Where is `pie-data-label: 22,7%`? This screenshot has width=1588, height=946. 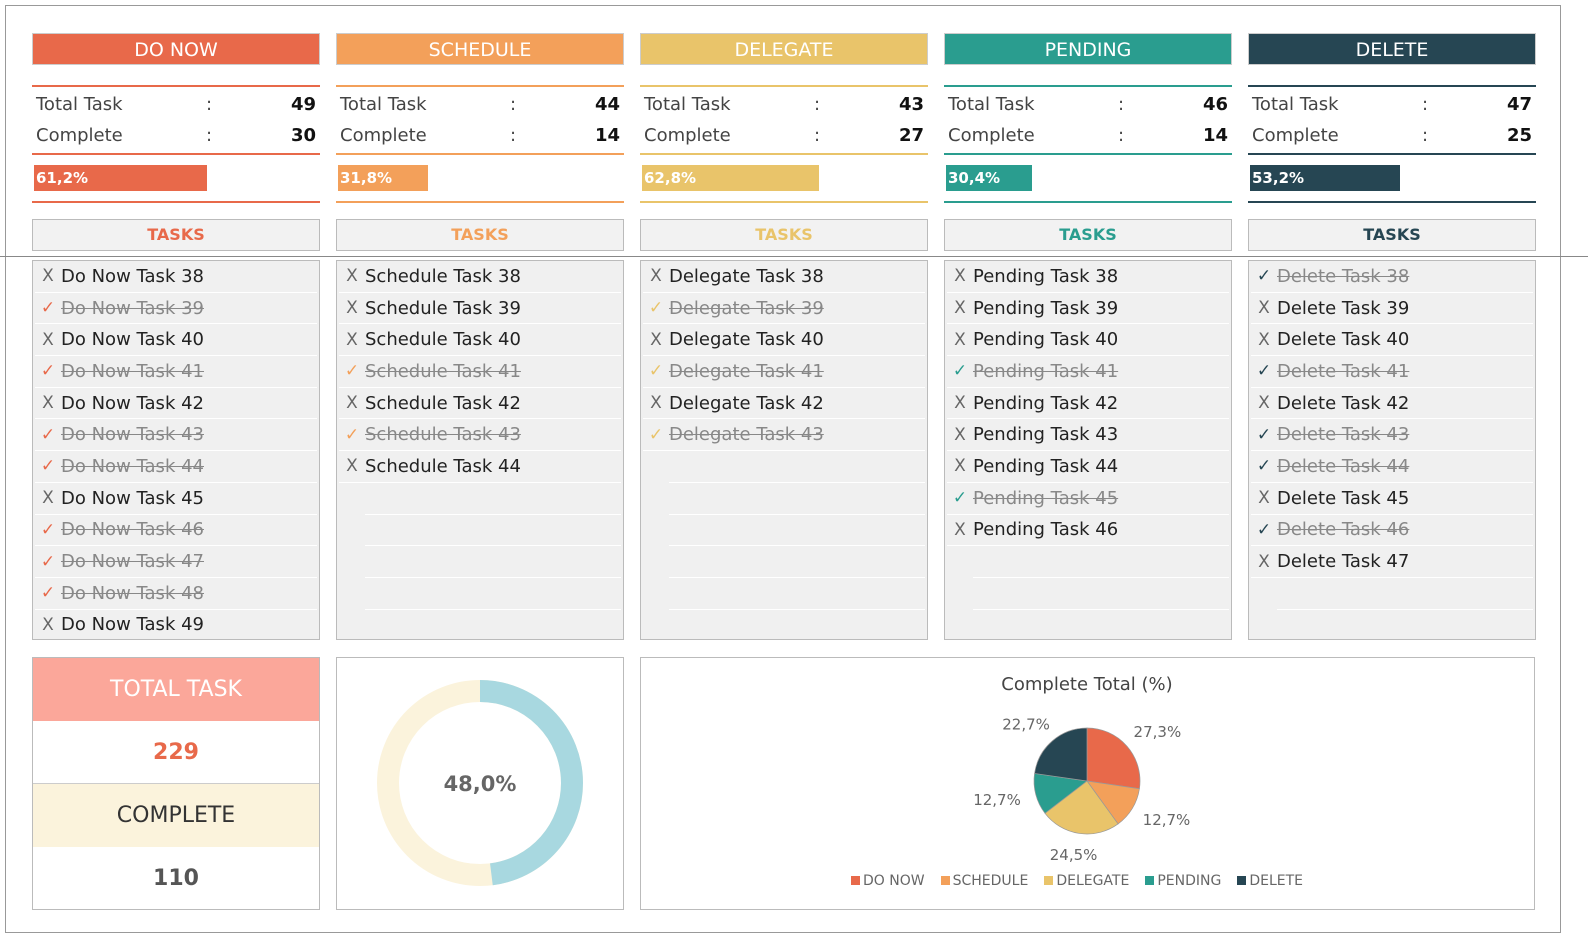 pie-data-label: 22,7% is located at coordinates (1026, 724).